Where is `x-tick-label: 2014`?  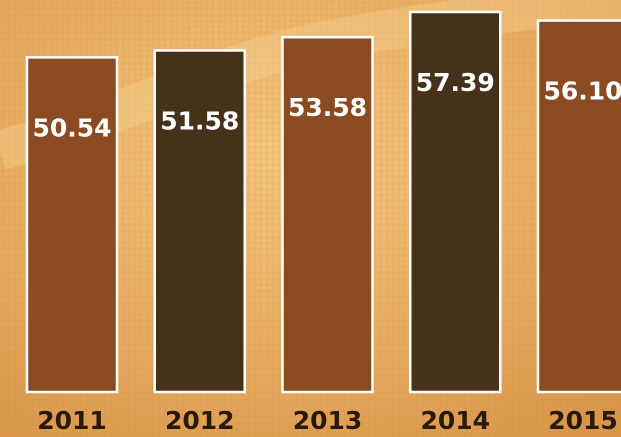 x-tick-label: 2014 is located at coordinates (455, 420).